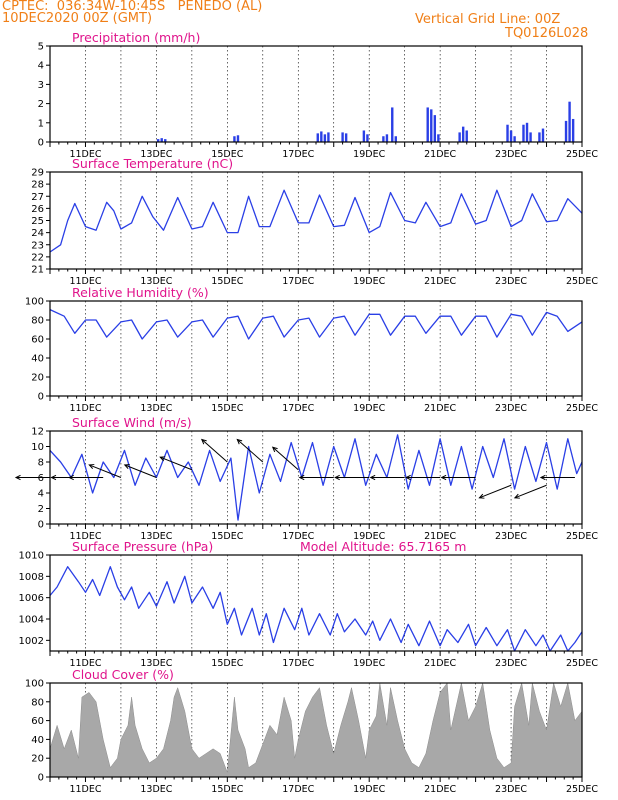 This screenshot has width=618, height=800. What do you see at coordinates (440, 663) in the screenshot?
I see `pressure-xtick-label: 21DEC` at bounding box center [440, 663].